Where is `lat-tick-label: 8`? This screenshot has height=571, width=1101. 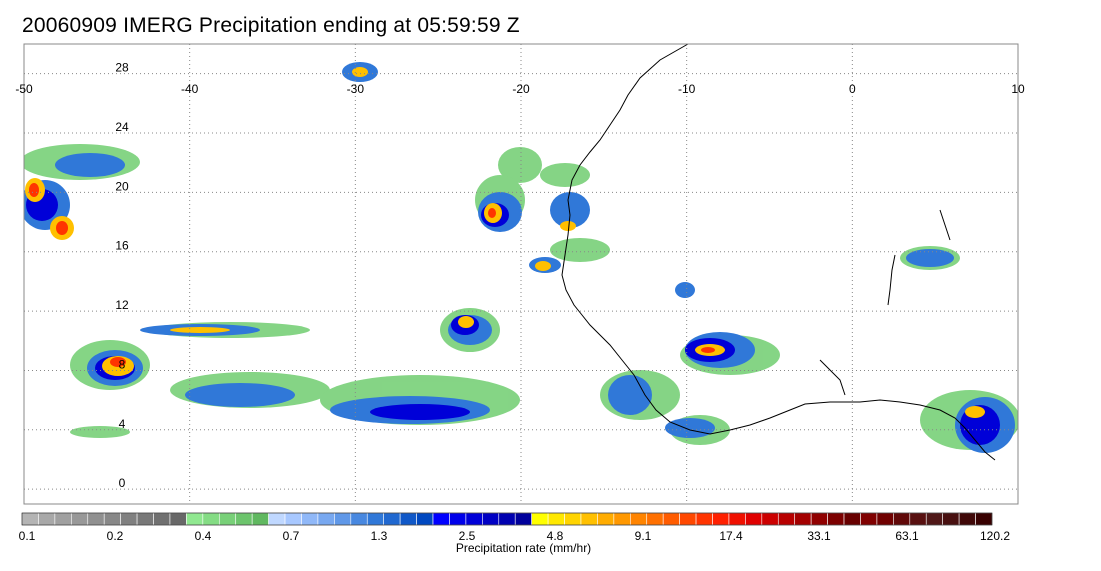
lat-tick-label: 8 is located at coordinates (122, 364).